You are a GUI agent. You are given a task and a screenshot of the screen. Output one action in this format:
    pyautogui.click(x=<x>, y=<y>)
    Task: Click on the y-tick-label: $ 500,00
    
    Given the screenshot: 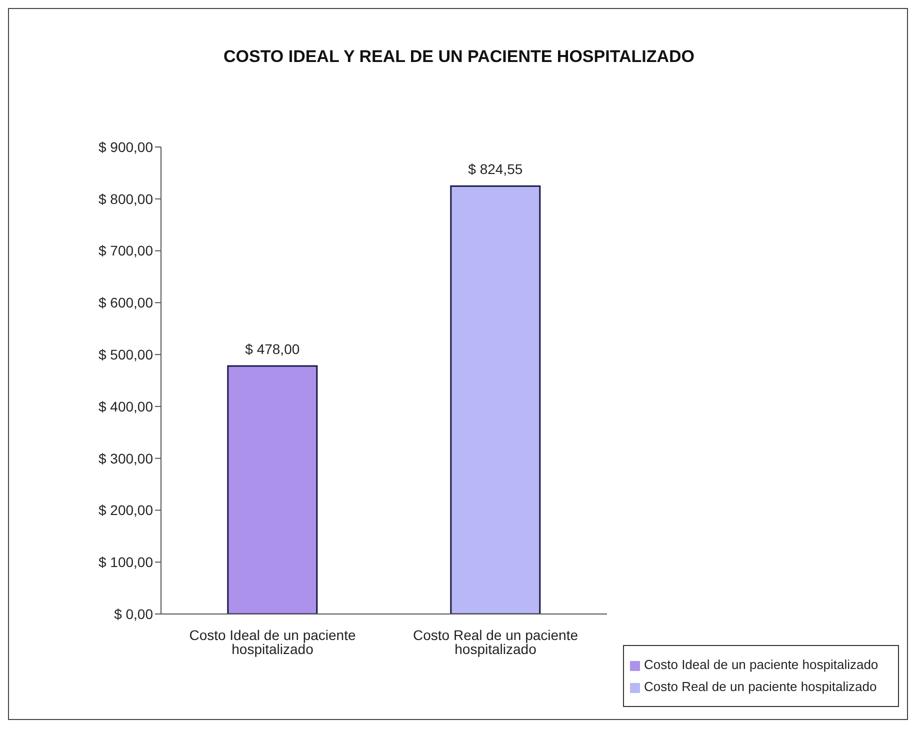 What is the action you would take?
    pyautogui.click(x=126, y=354)
    